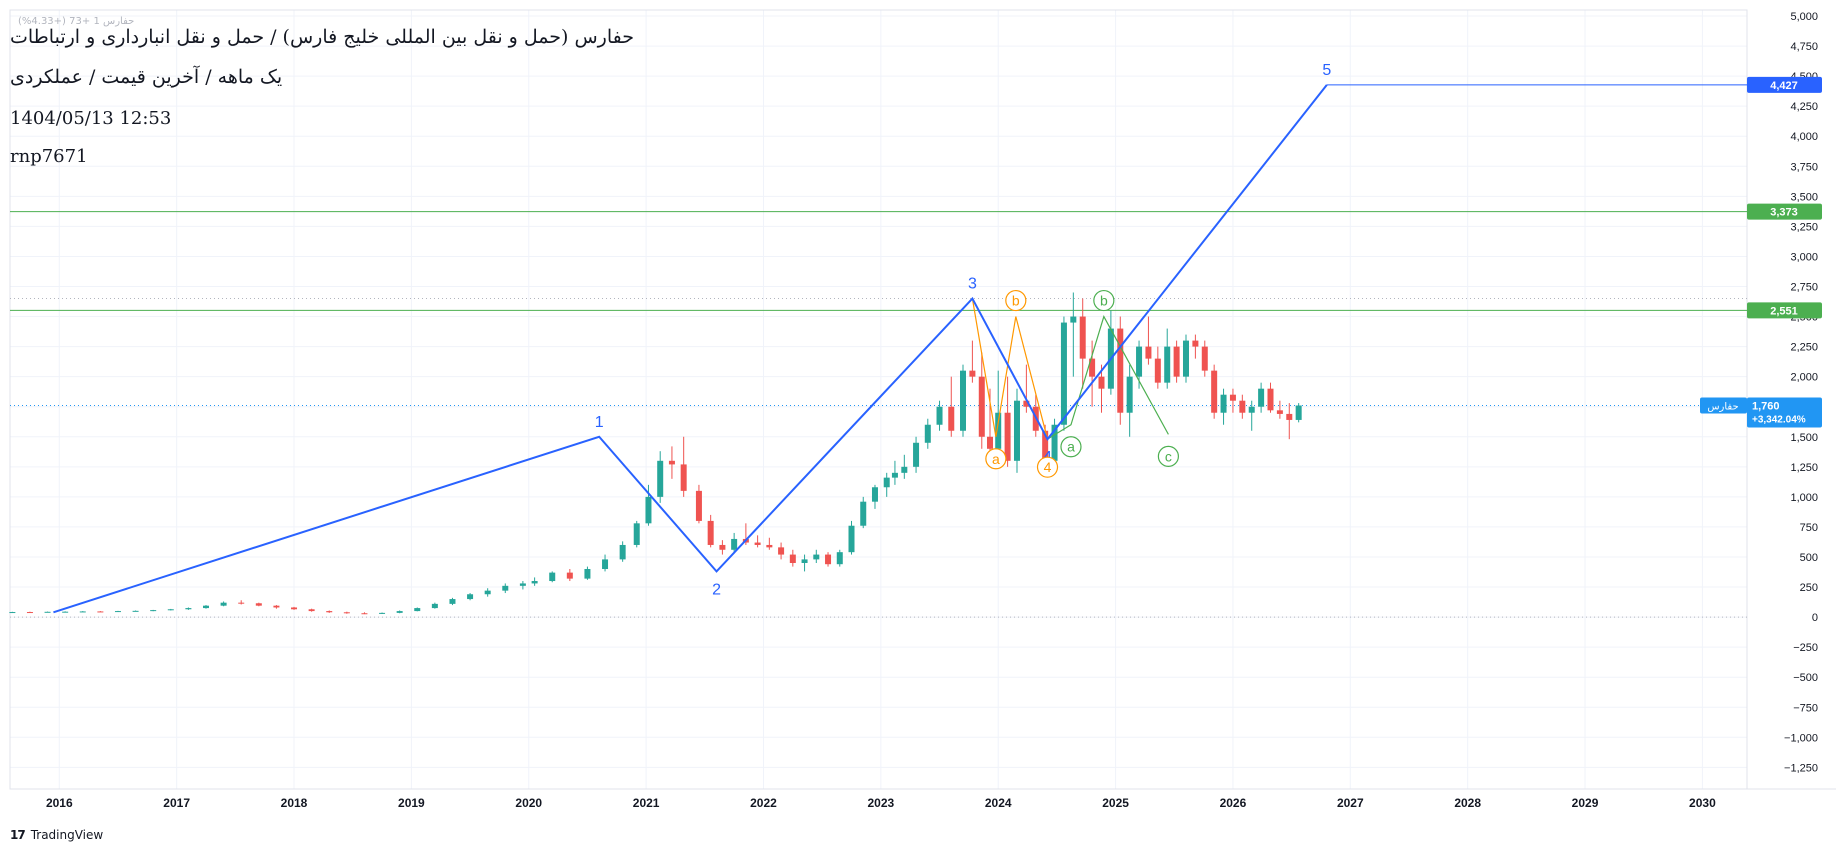  I want to click on y-tick-label: 4,250, so click(1804, 107).